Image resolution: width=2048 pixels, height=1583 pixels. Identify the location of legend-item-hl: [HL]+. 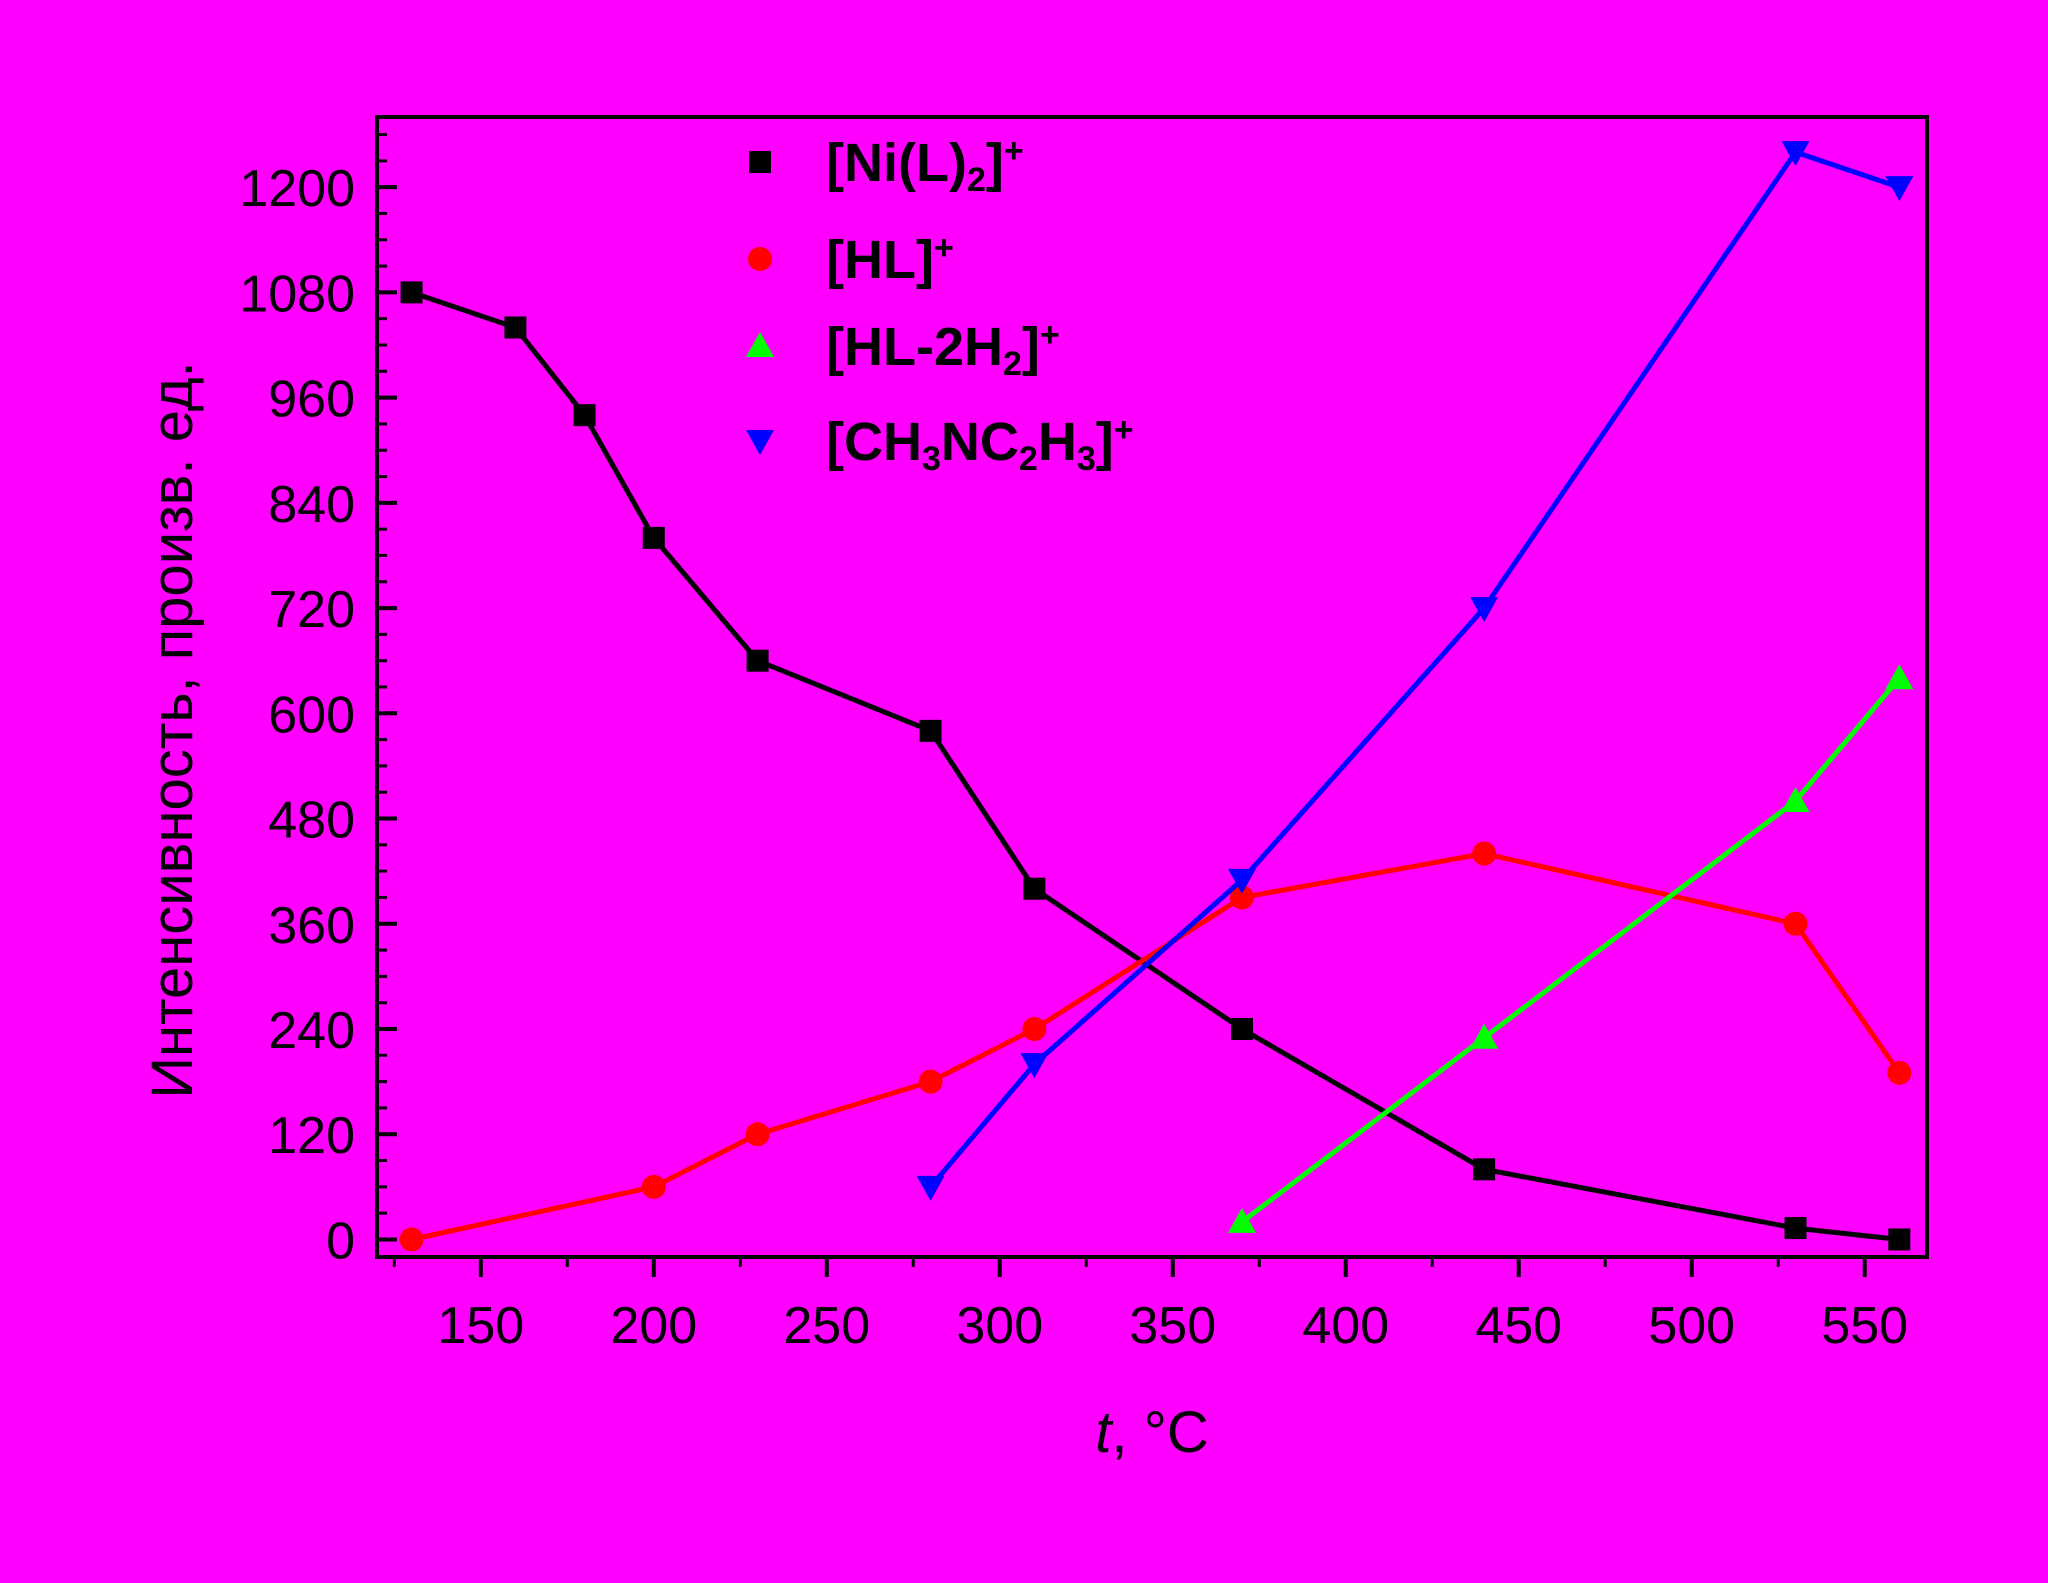
(851, 259).